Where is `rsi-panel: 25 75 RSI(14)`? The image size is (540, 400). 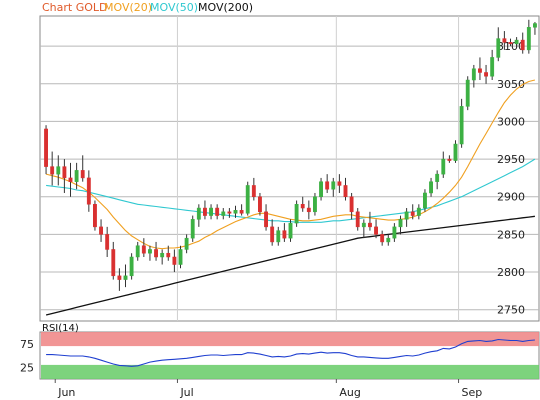 rsi-panel: 25 75 RSI(14) is located at coordinates (280, 351).